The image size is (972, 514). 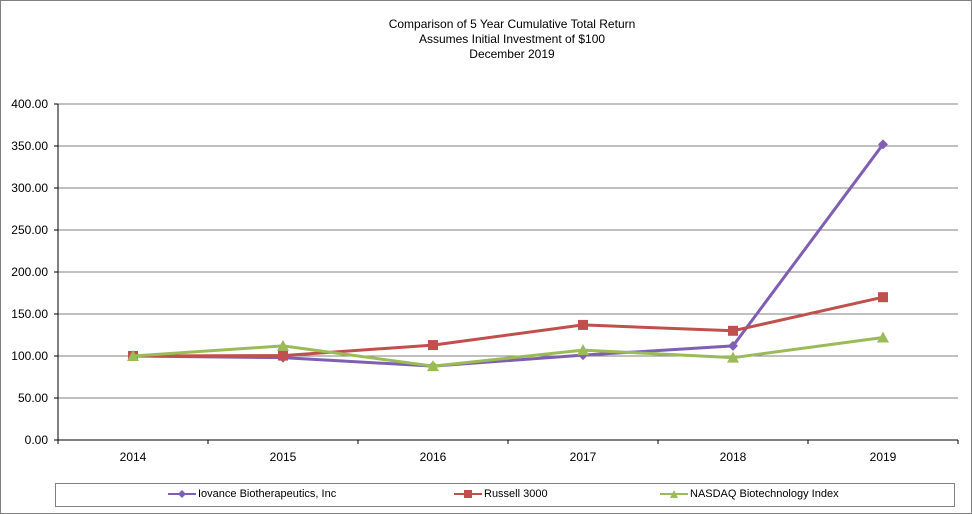 What do you see at coordinates (764, 494) in the screenshot?
I see `legend-label-nasdaq: NASDAQ Biotechnology Index` at bounding box center [764, 494].